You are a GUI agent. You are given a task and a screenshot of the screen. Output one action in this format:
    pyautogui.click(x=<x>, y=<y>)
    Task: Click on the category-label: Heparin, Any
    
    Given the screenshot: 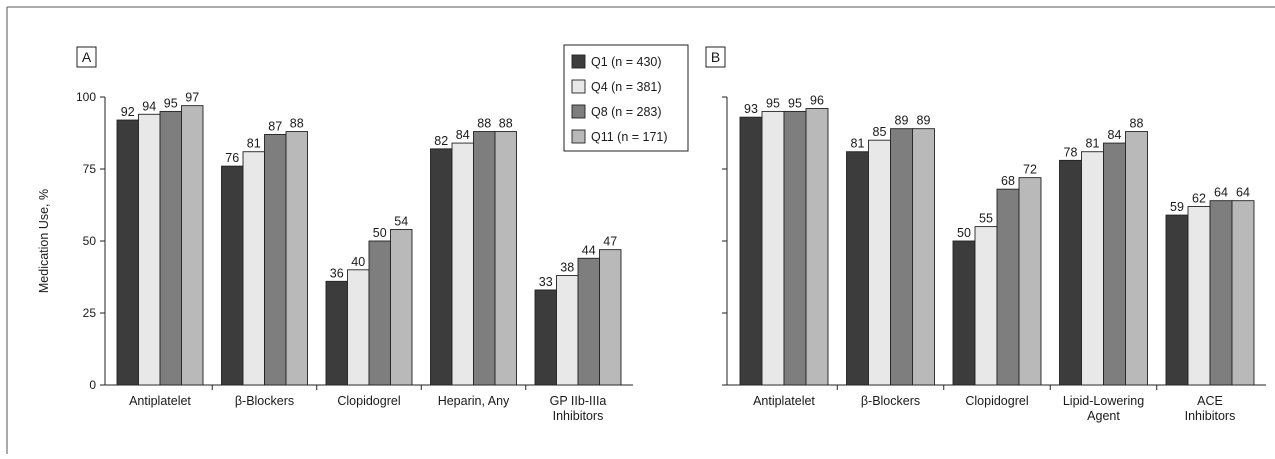 What is the action you would take?
    pyautogui.click(x=474, y=401)
    